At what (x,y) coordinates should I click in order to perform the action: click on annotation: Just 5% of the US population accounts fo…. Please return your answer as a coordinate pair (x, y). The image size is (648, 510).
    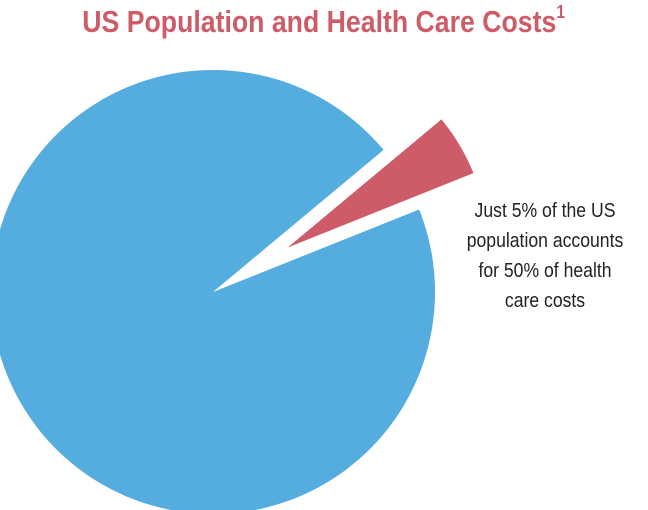
    Looking at the image, I should click on (545, 256).